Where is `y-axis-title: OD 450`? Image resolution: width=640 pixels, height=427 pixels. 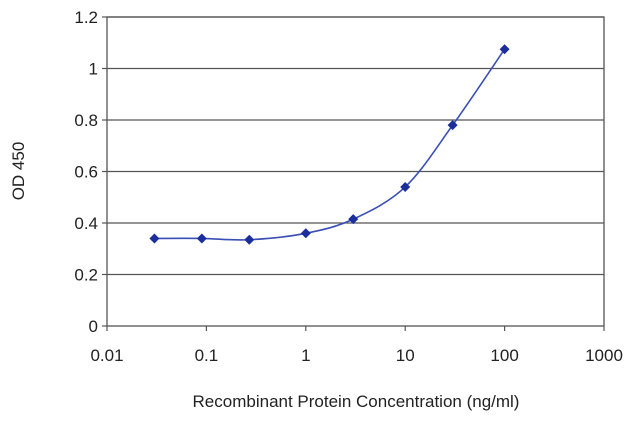
y-axis-title: OD 450 is located at coordinates (18, 171).